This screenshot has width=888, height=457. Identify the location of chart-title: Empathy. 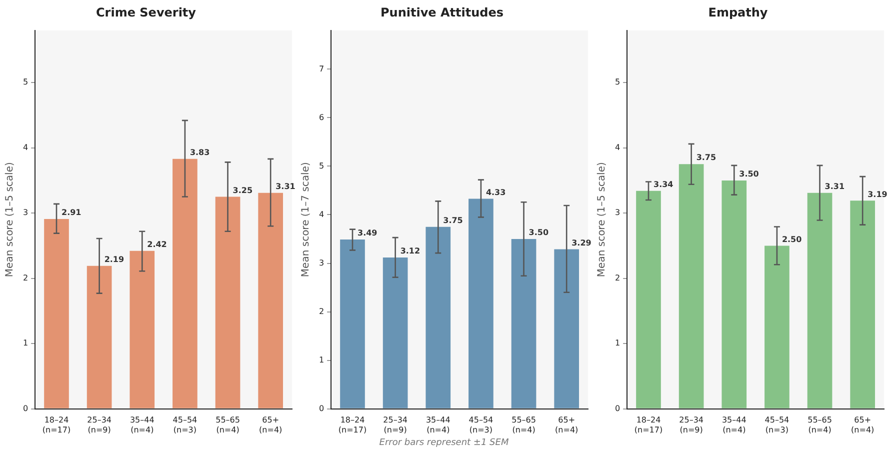
(738, 12).